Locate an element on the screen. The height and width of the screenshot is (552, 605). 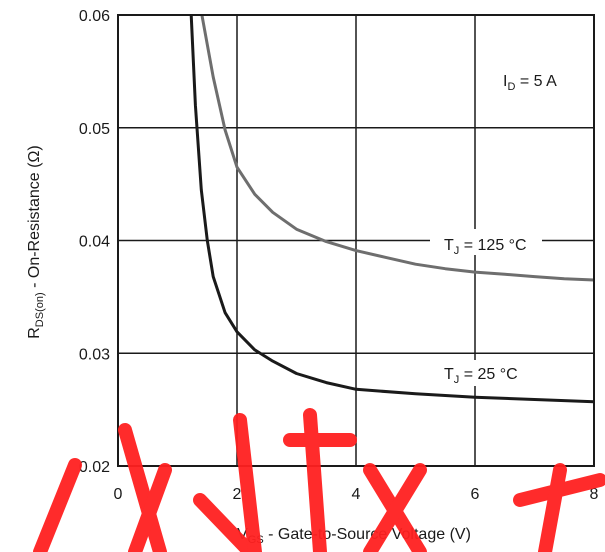
y-tick-label: 0.05 is located at coordinates (94, 129).